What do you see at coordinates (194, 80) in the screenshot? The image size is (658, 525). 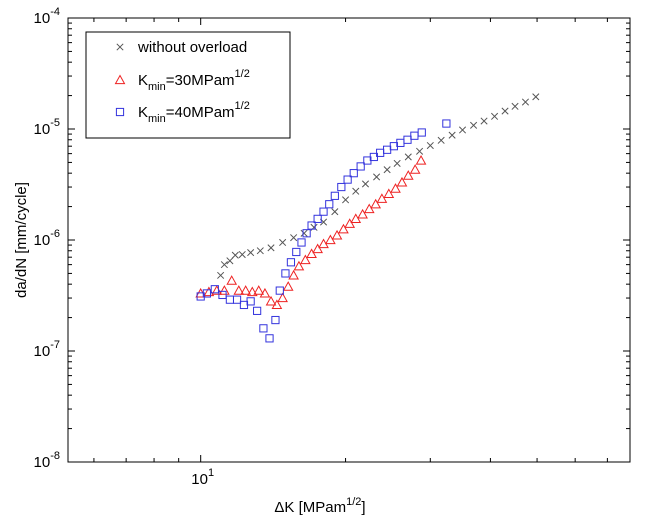 I see `legend-label: Kmin=30MPam1/2` at bounding box center [194, 80].